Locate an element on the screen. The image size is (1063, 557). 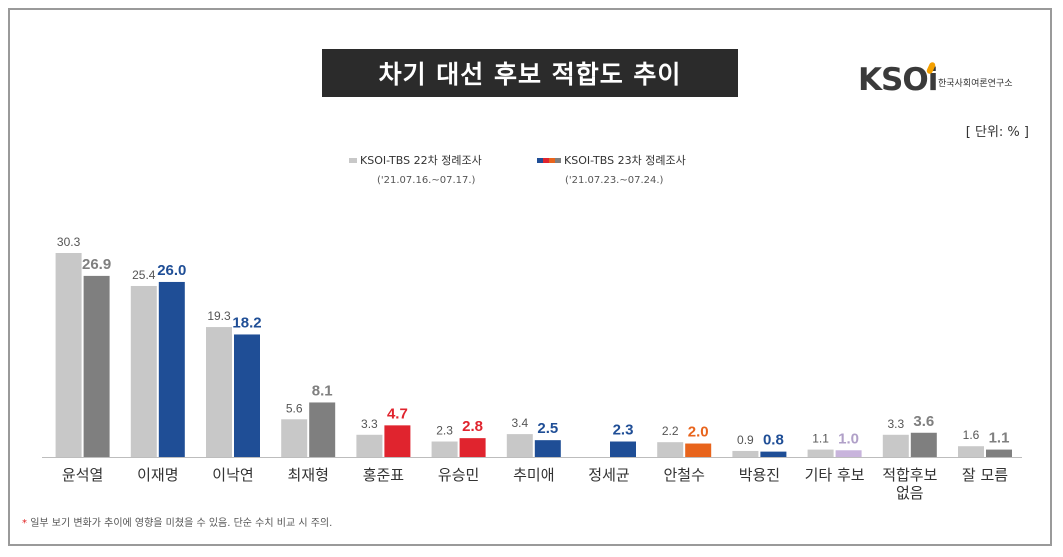
value-label-current-1: 26.0 is located at coordinates (171, 270).